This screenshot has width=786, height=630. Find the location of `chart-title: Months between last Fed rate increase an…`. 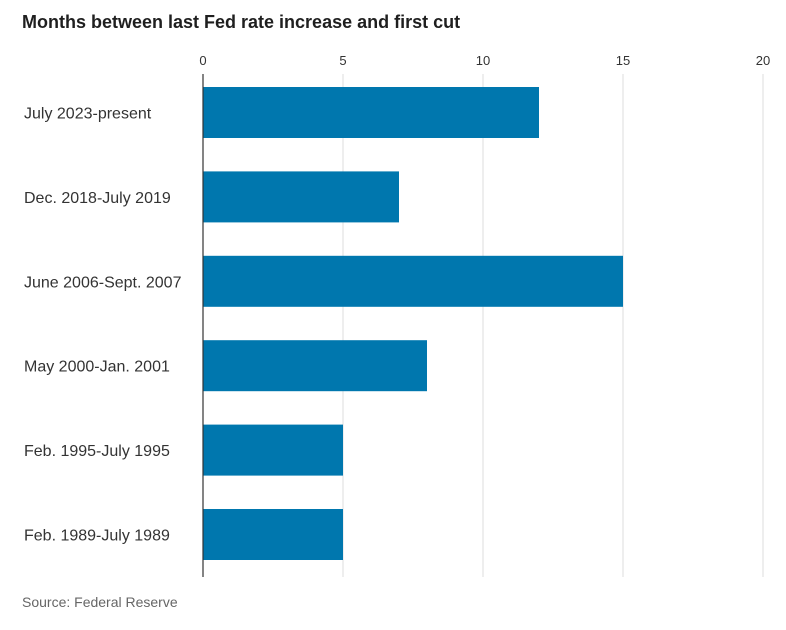

chart-title: Months between last Fed rate increase an… is located at coordinates (241, 22).